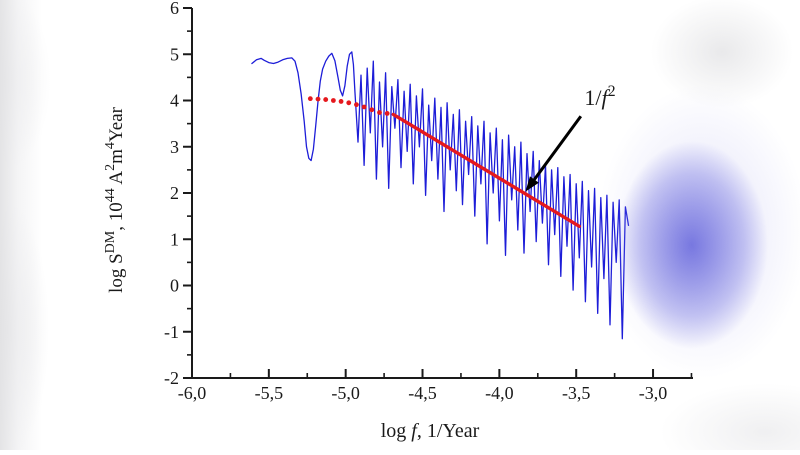 The height and width of the screenshot is (455, 800). Describe the element at coordinates (499, 393) in the screenshot. I see `x-tick-label: -4,0` at that location.